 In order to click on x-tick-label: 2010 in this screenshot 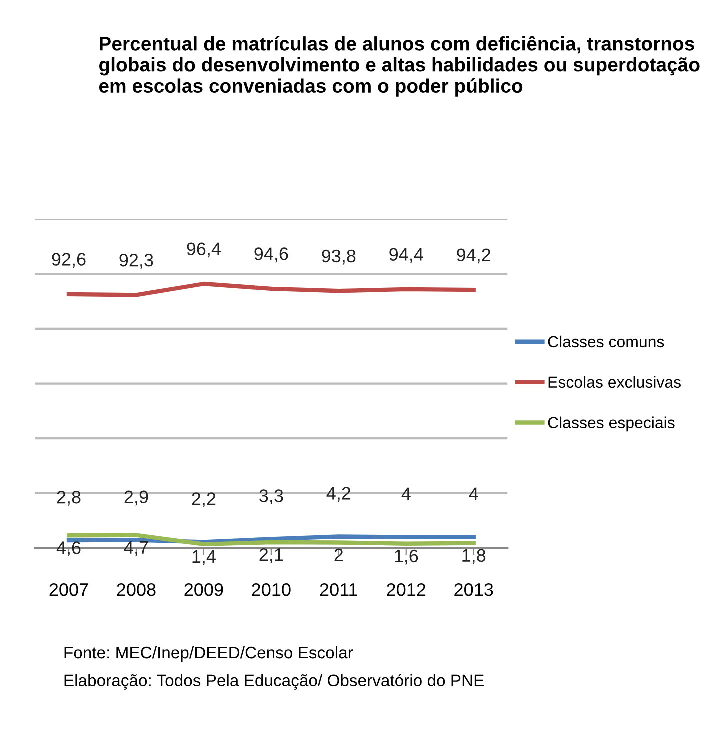, I will do `click(271, 589)`.